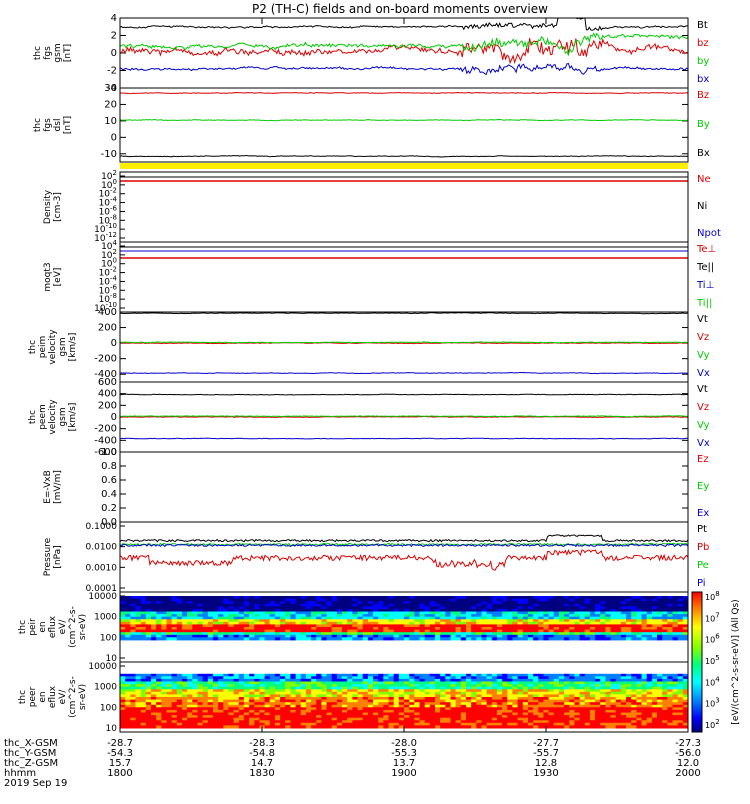 The image size is (750, 804). I want to click on ylabel-line: fgs, so click(48, 53).